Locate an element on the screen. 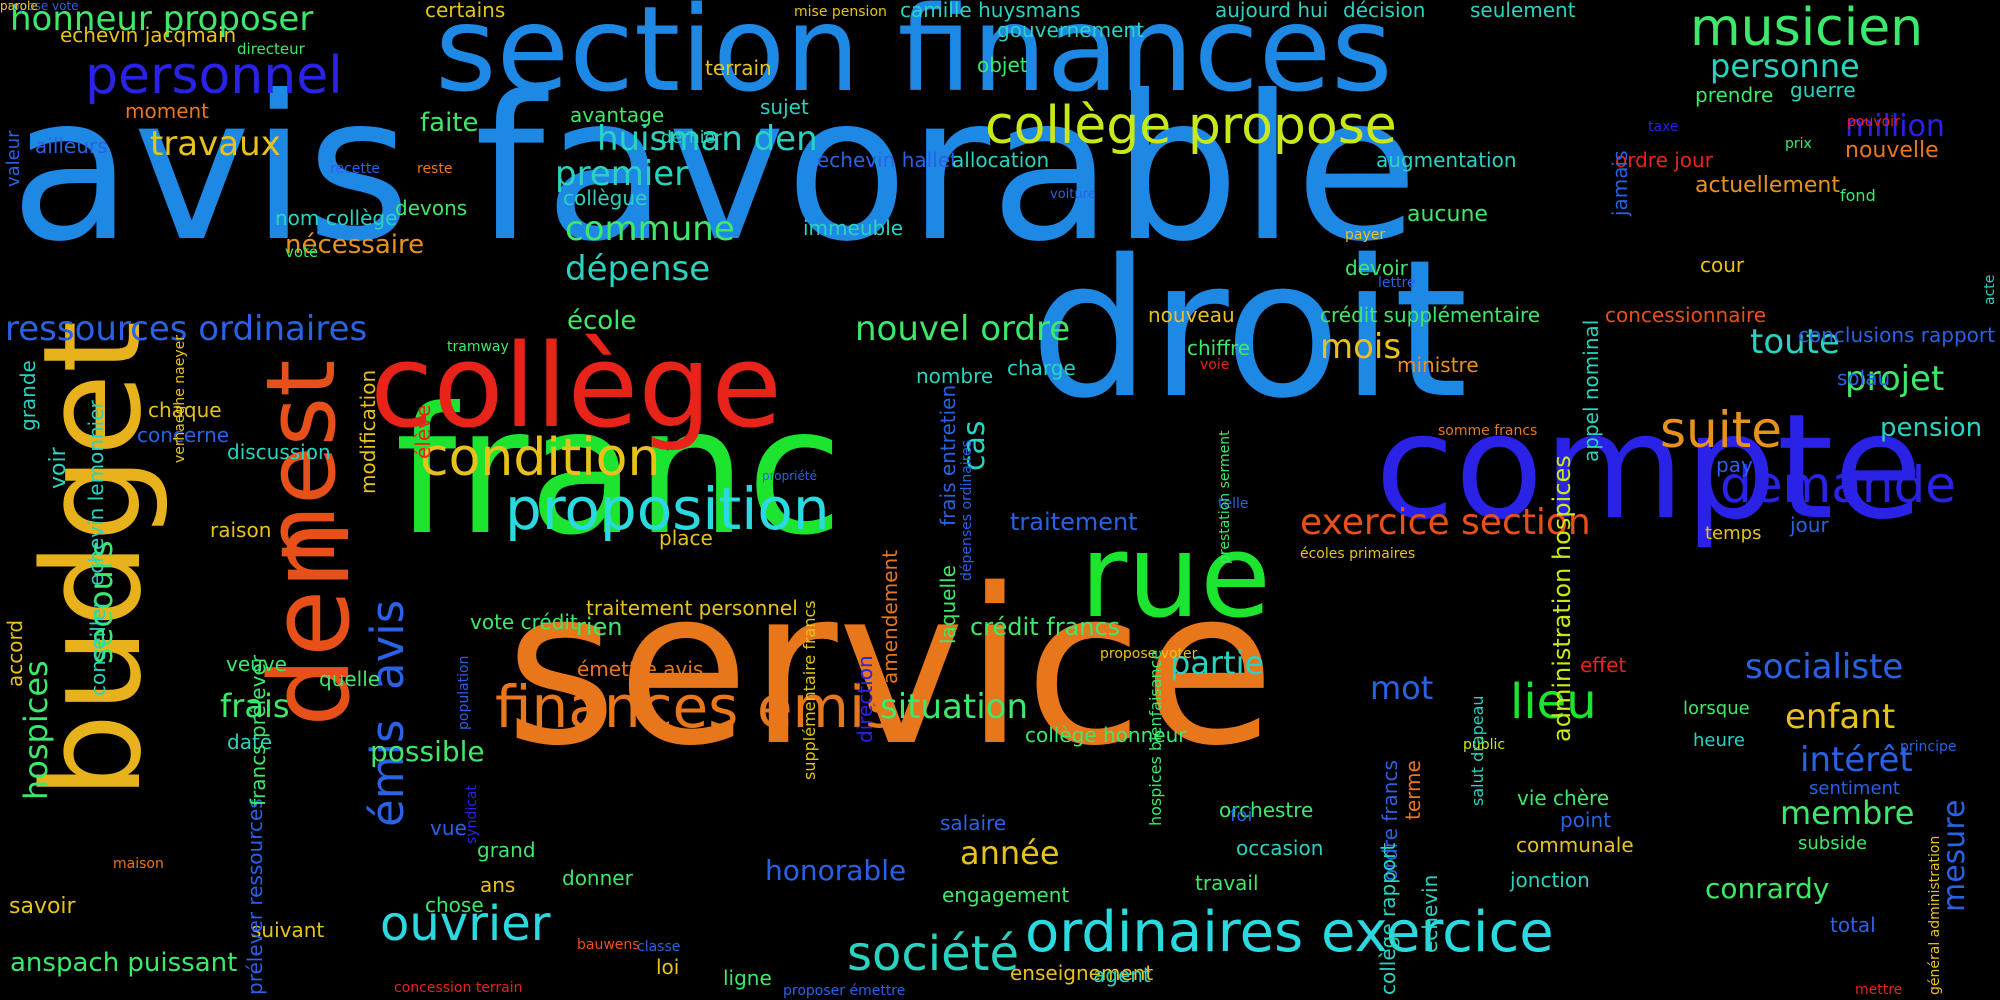 This screenshot has height=1000, width=2000. word-parole: parole is located at coordinates (19, 6).